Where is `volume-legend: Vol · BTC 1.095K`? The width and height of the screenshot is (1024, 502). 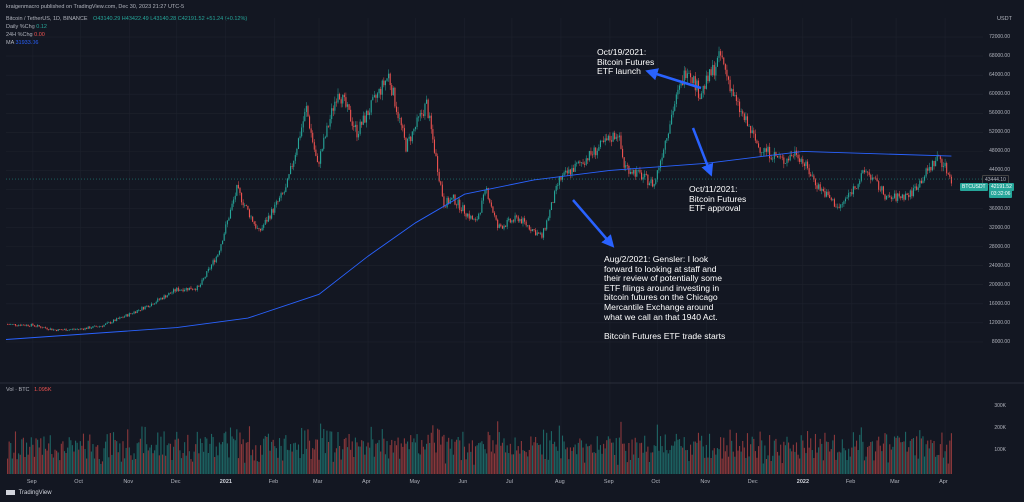 volume-legend: Vol · BTC 1.095K is located at coordinates (29, 390).